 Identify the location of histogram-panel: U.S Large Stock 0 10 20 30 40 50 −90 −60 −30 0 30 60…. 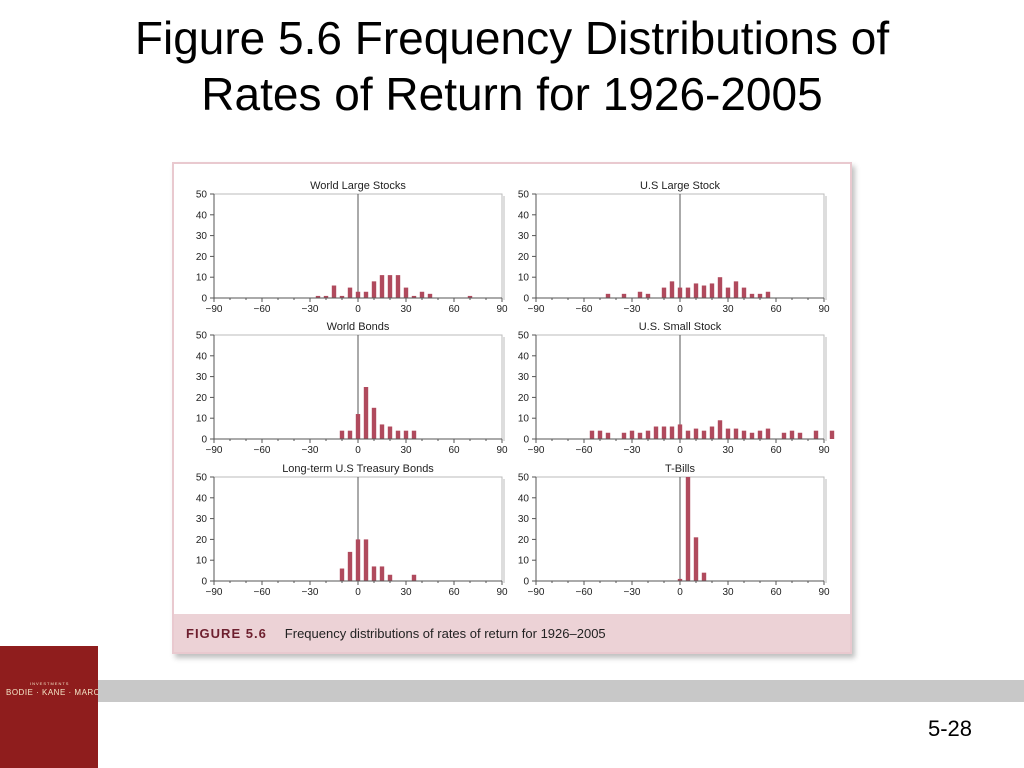
(674, 247).